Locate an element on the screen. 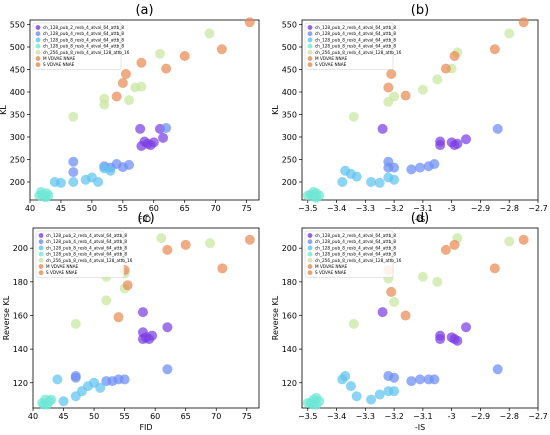  legend-label-a: M VDVAE NNAE is located at coordinates (59, 58).